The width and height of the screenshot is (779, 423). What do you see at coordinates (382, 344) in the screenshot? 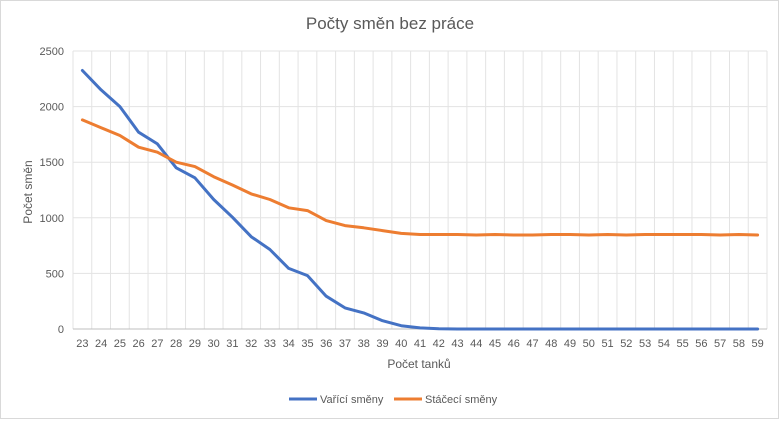
I see `x-tick-label: 39` at bounding box center [382, 344].